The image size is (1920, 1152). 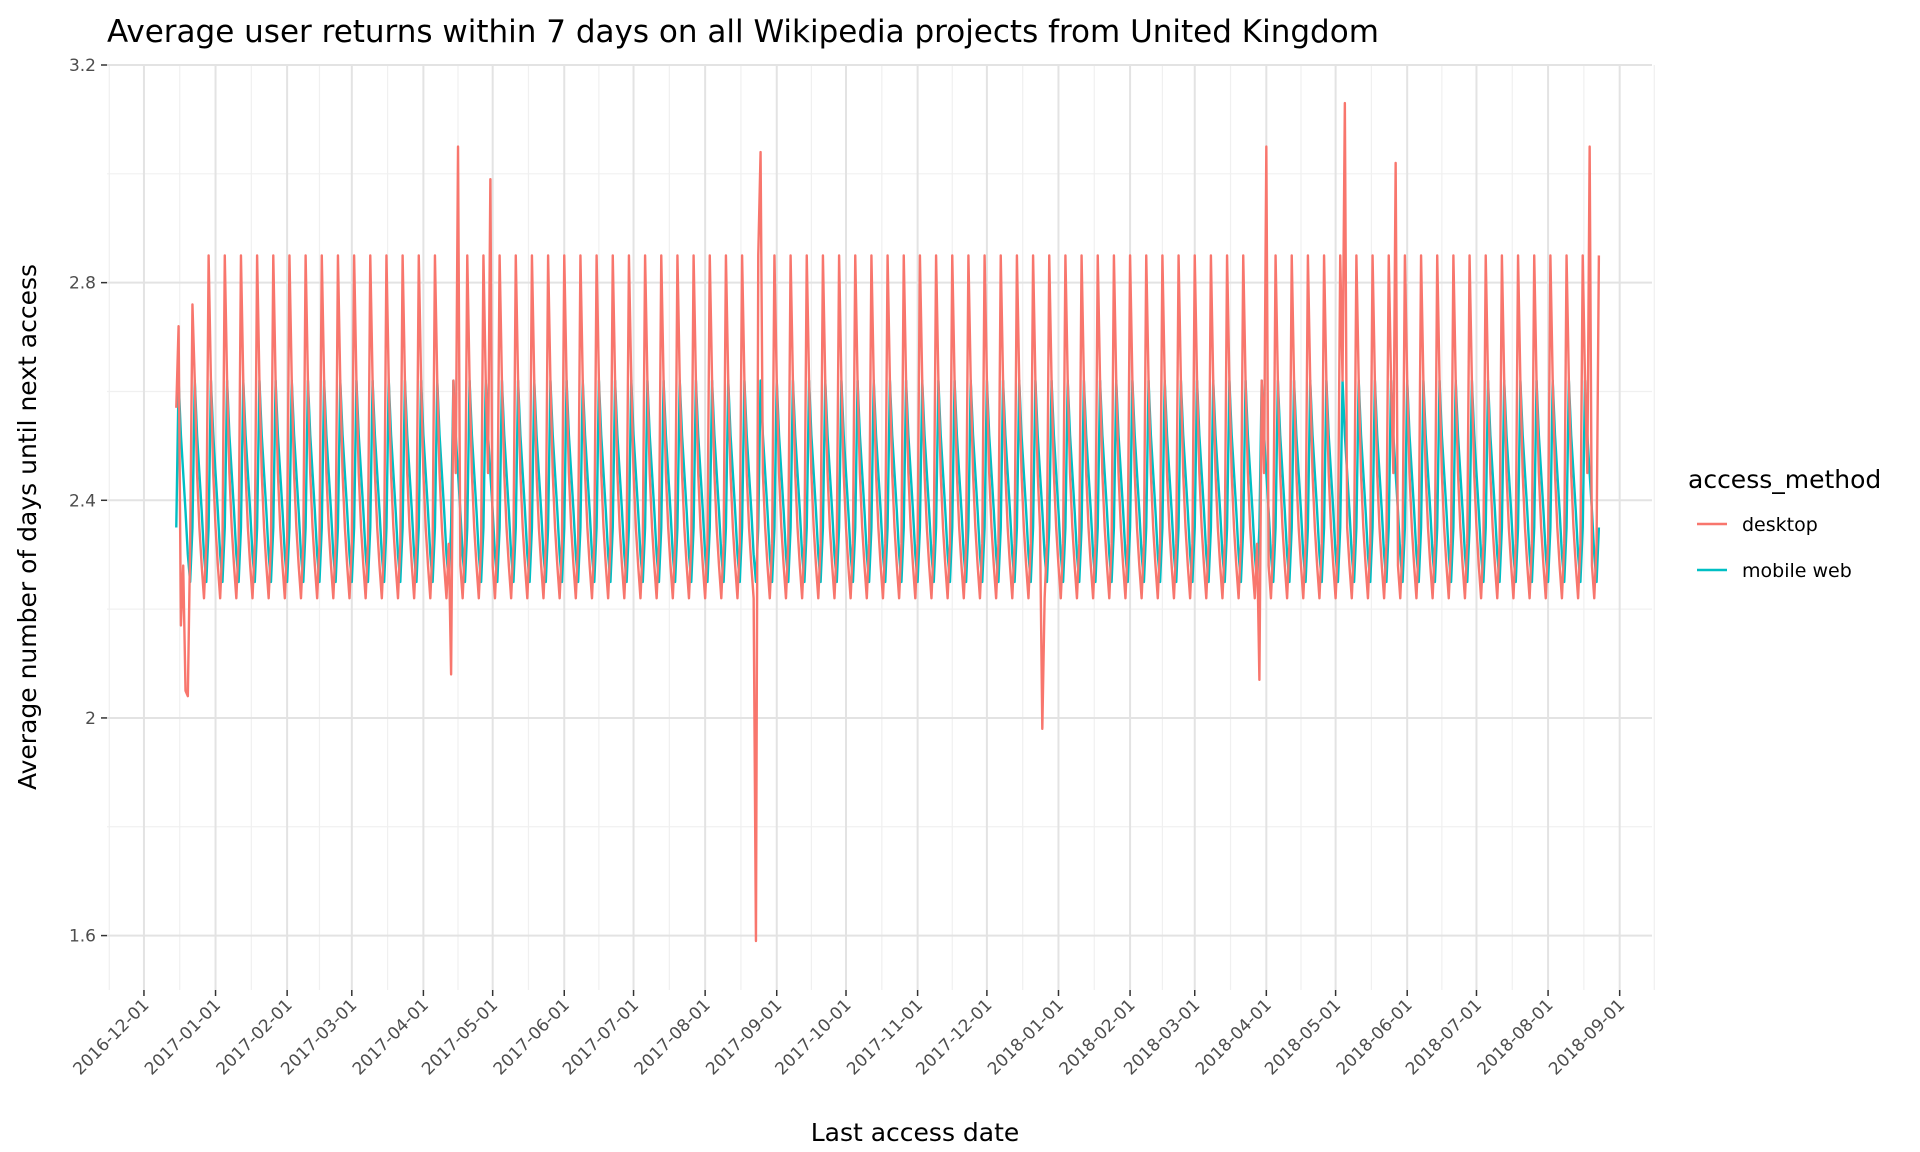 What do you see at coordinates (82, 284) in the screenshot?
I see `y-tick-label: 2.8` at bounding box center [82, 284].